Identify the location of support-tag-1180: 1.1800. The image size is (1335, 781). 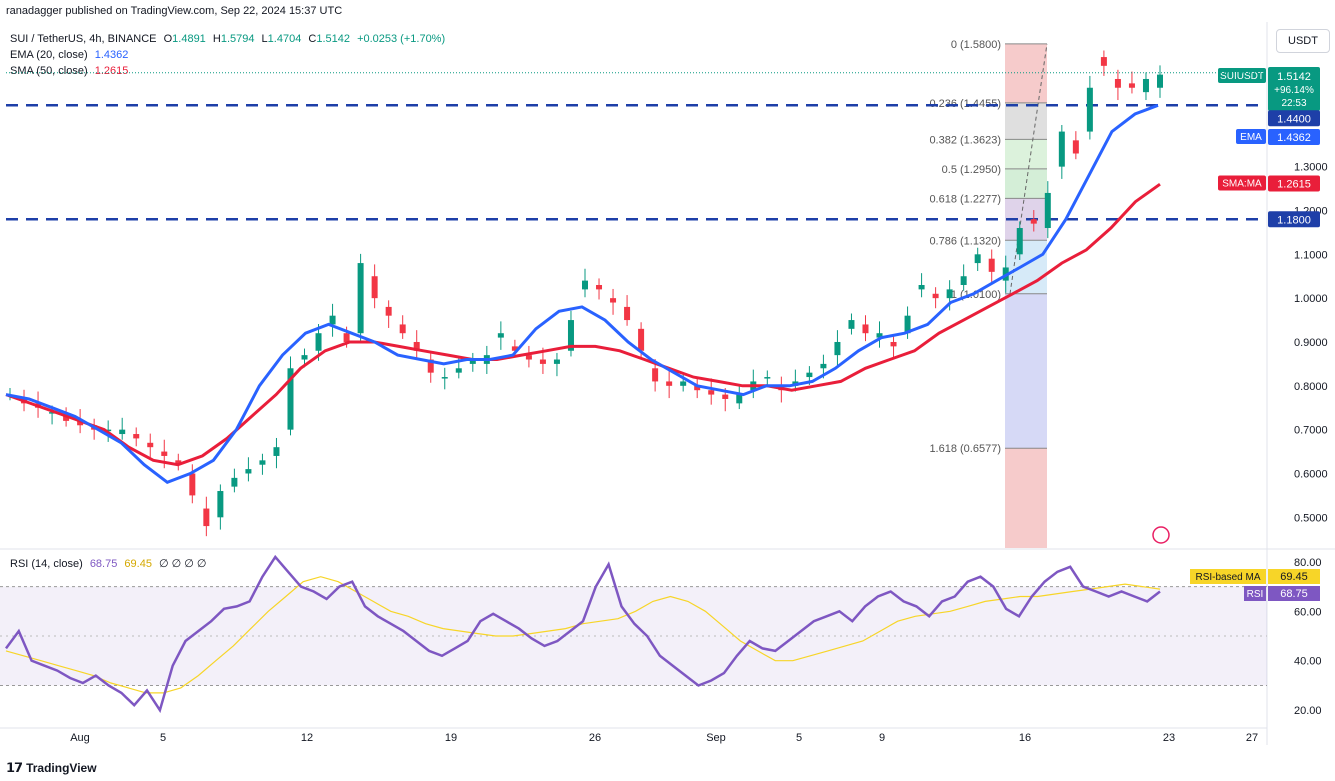
(1294, 220).